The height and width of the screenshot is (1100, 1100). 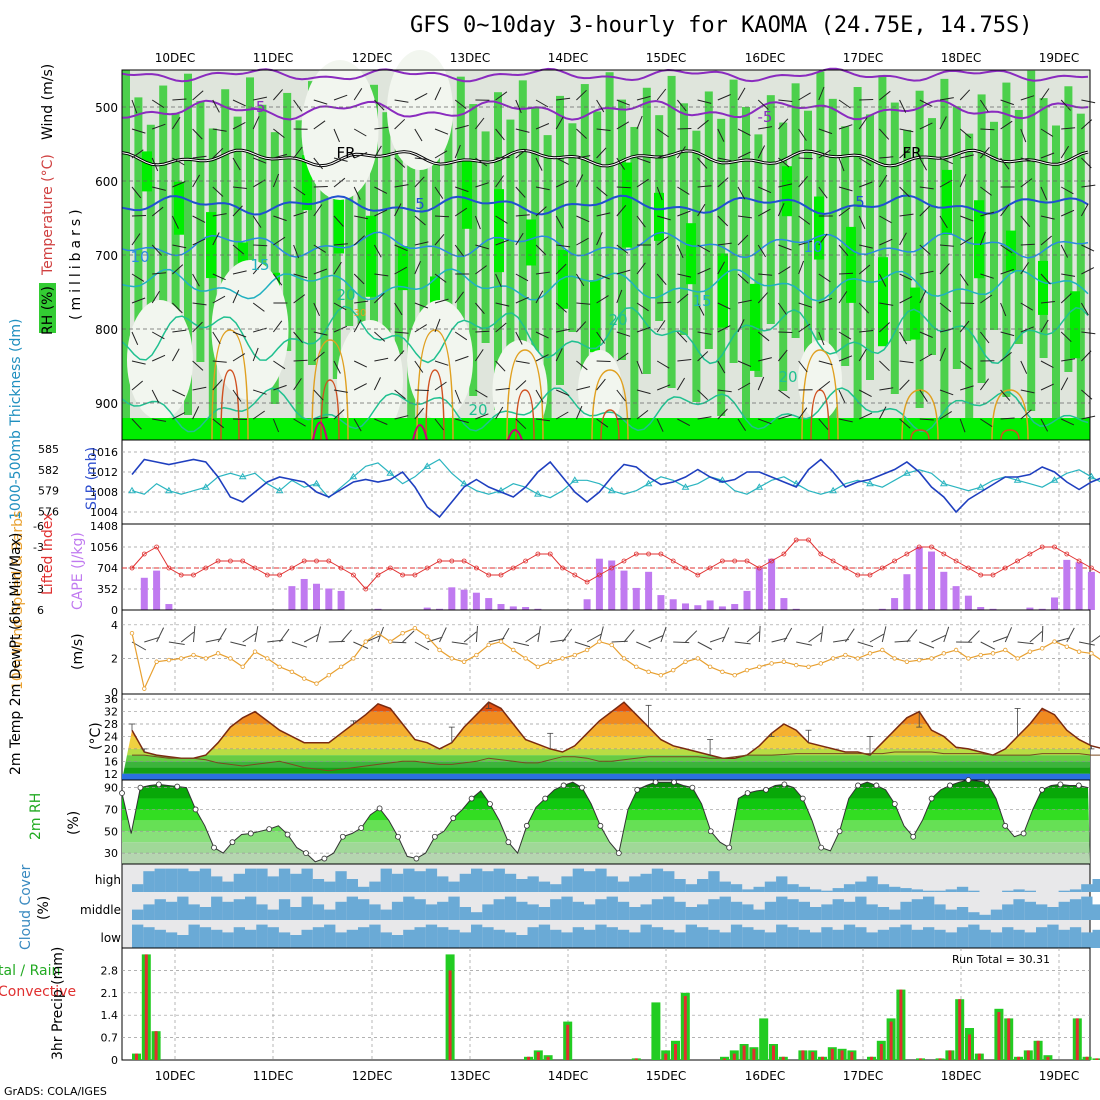 I want to click on contour-label: 20, so click(x=617, y=320).